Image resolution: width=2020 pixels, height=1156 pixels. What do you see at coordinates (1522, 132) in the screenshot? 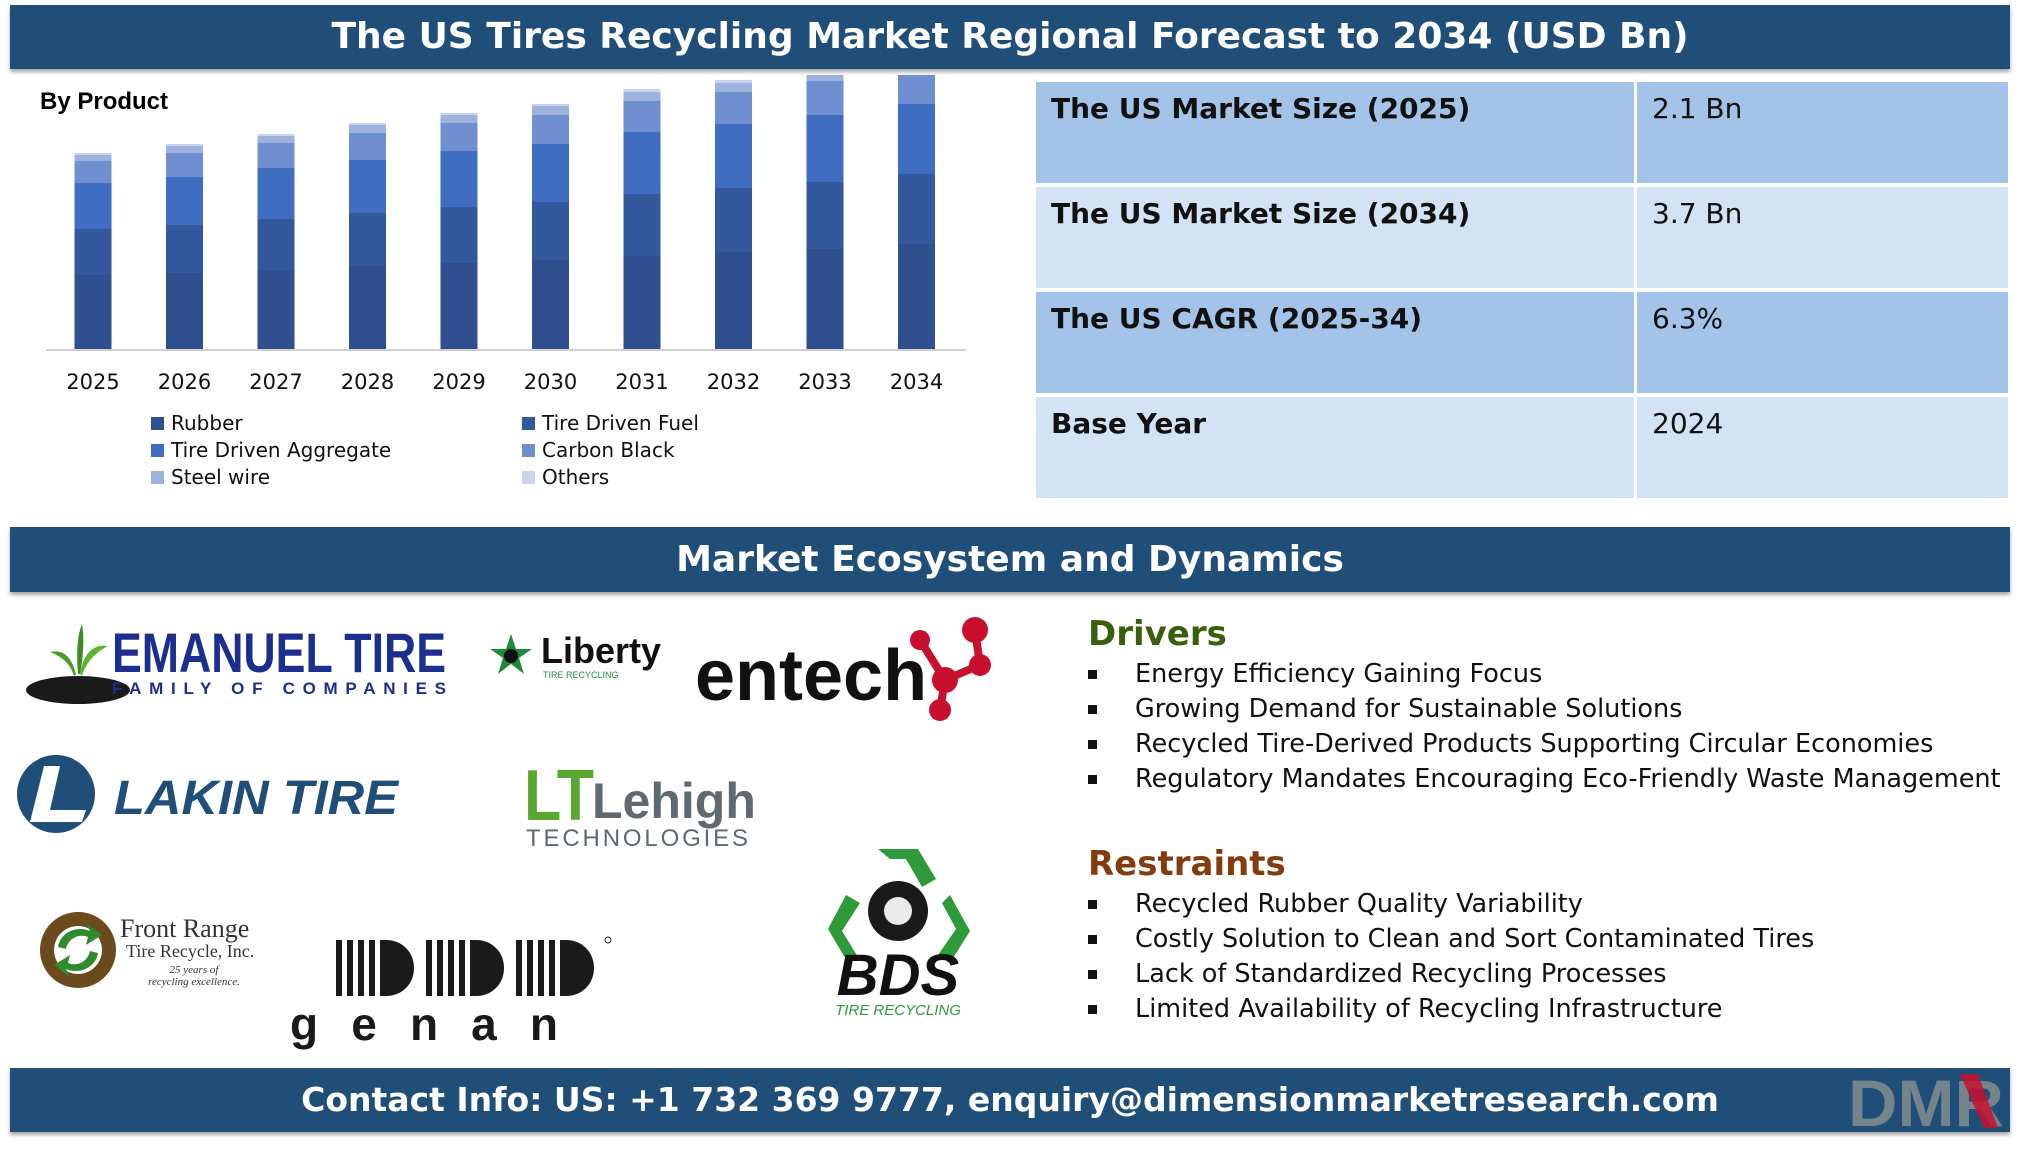
I see `stats-row: The US Market Size (2025) 2.1 Bn` at bounding box center [1522, 132].